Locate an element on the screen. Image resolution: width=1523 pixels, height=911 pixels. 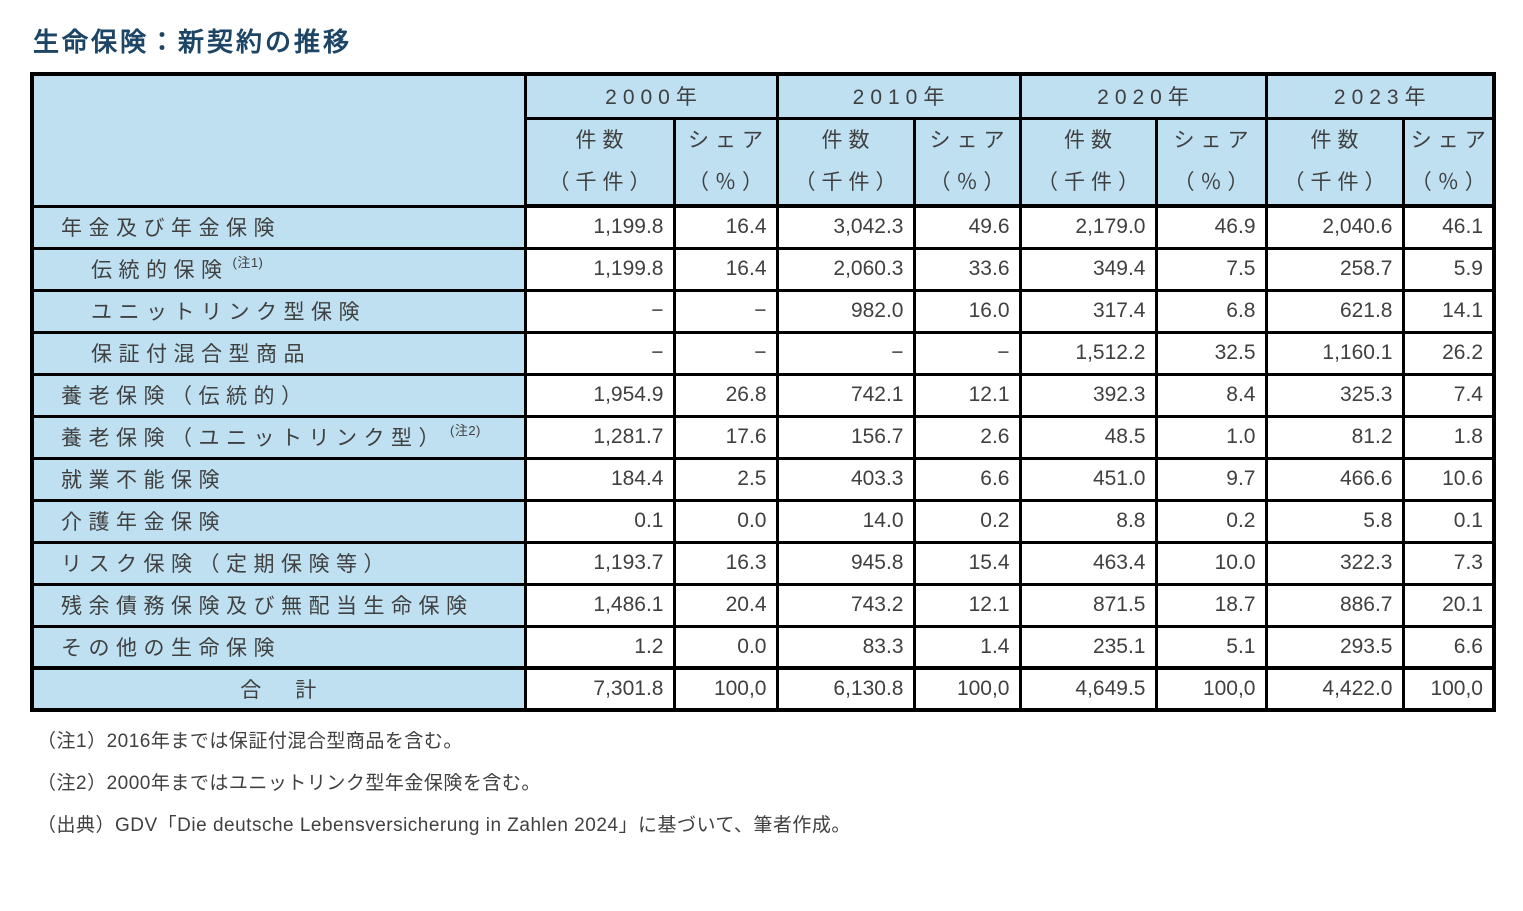
count-cell: 743.2 is located at coordinates (845, 605).